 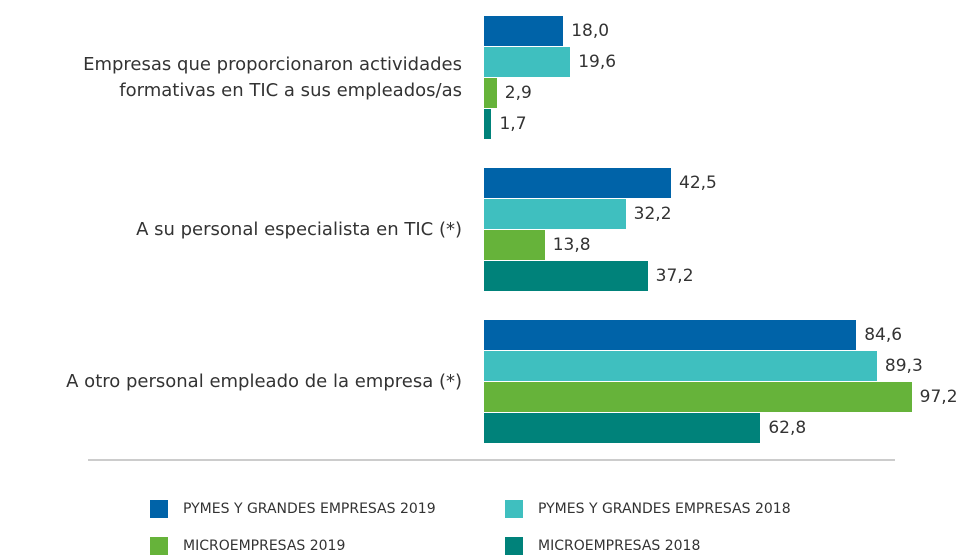 What do you see at coordinates (652, 214) in the screenshot?
I see `value-label: 32,2` at bounding box center [652, 214].